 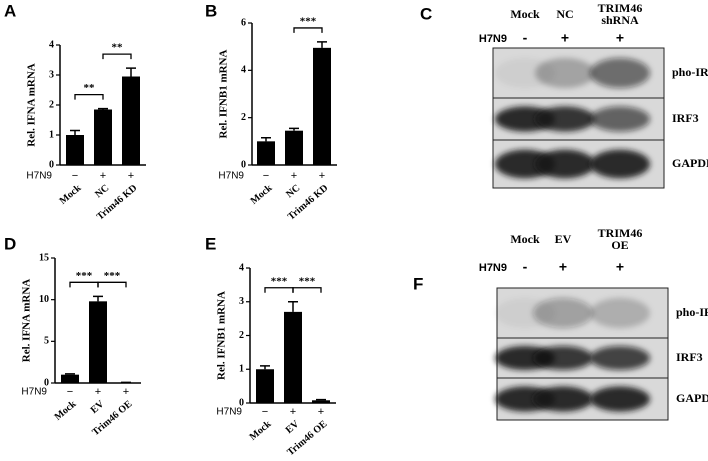 What do you see at coordinates (619, 245) in the screenshot?
I see `lane-label: OE` at bounding box center [619, 245].